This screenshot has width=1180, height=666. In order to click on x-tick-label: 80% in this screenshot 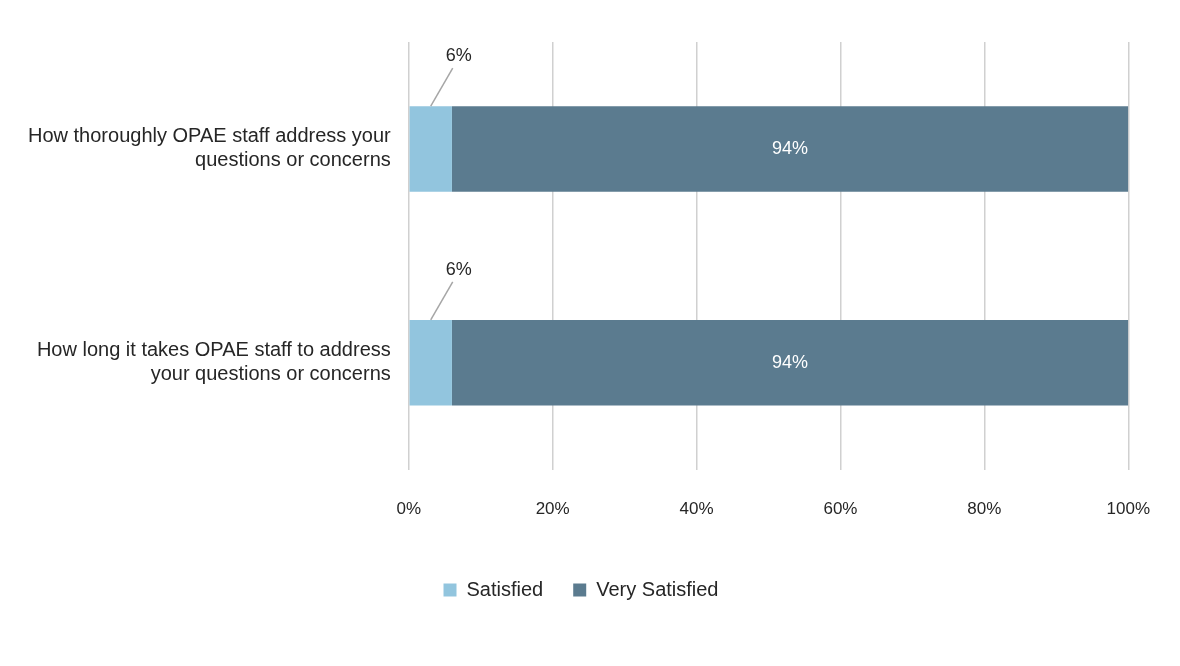, I will do `click(984, 509)`.